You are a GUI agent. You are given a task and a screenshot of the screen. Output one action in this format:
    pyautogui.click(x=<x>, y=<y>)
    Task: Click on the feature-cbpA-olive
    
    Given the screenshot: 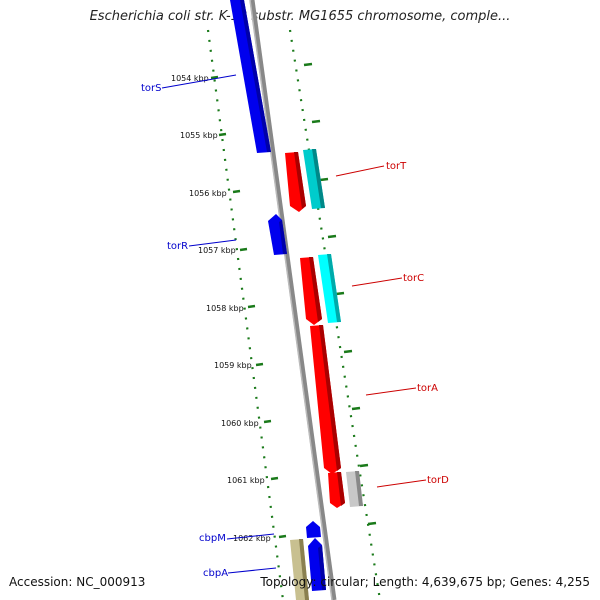 What is the action you would take?
    pyautogui.click(x=299, y=569)
    